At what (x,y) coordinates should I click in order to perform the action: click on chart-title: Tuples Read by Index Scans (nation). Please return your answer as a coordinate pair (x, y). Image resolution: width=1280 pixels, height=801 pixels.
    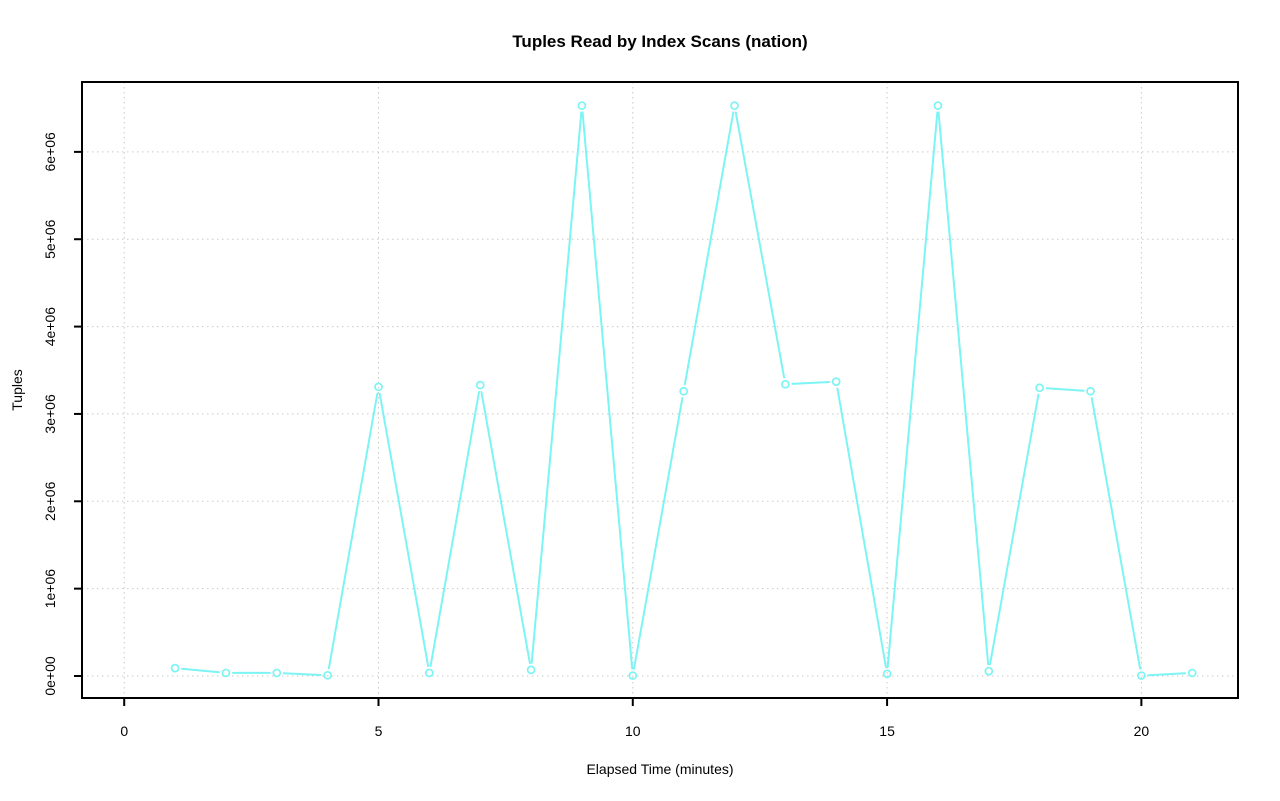
    Looking at the image, I should click on (659, 41).